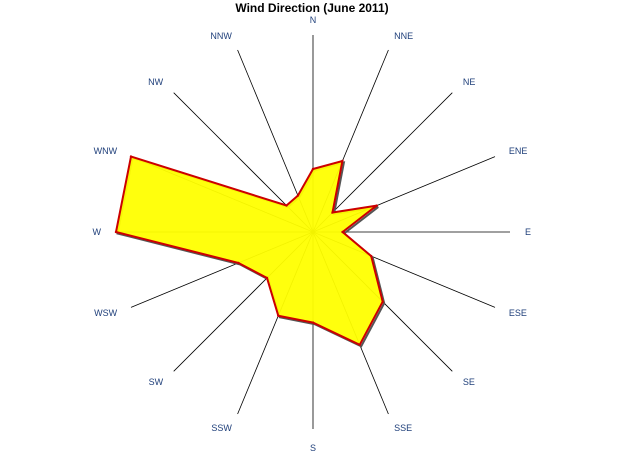 Image resolution: width=624 pixels, height=451 pixels. I want to click on data-point-nnw, so click(298, 195).